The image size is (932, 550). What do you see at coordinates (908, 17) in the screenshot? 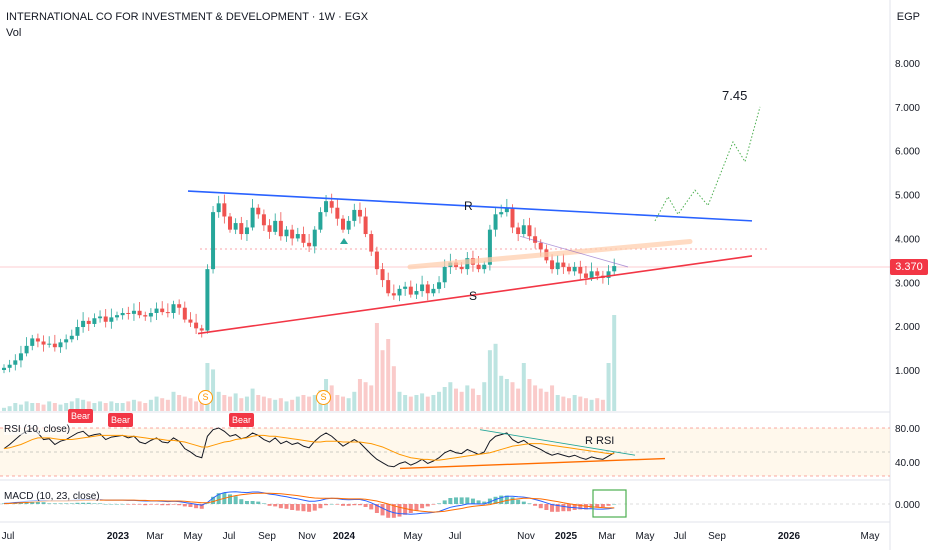
I see `currency-label: EGP` at bounding box center [908, 17].